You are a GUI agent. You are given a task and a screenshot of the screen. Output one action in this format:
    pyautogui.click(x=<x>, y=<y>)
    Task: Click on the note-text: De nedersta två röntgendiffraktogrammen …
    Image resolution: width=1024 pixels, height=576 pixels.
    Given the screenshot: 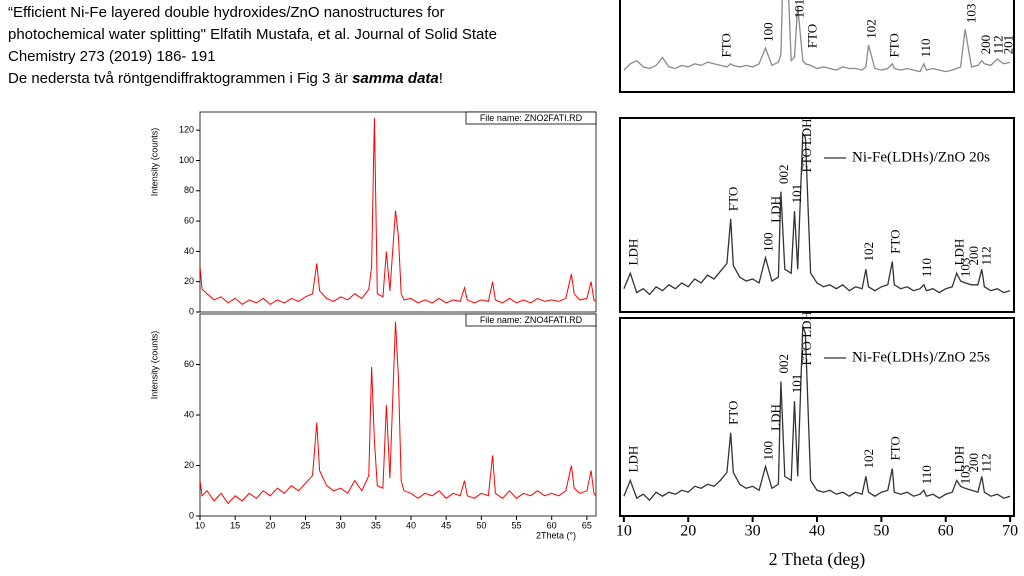 What is the action you would take?
    pyautogui.click(x=180, y=78)
    